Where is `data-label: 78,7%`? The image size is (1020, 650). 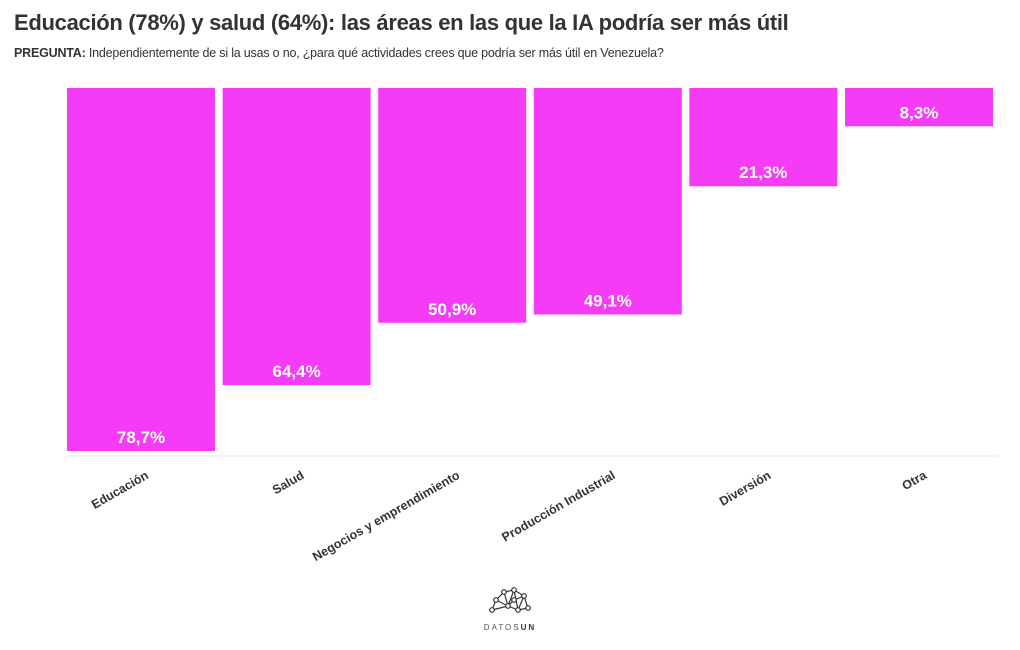
data-label: 78,7% is located at coordinates (141, 437).